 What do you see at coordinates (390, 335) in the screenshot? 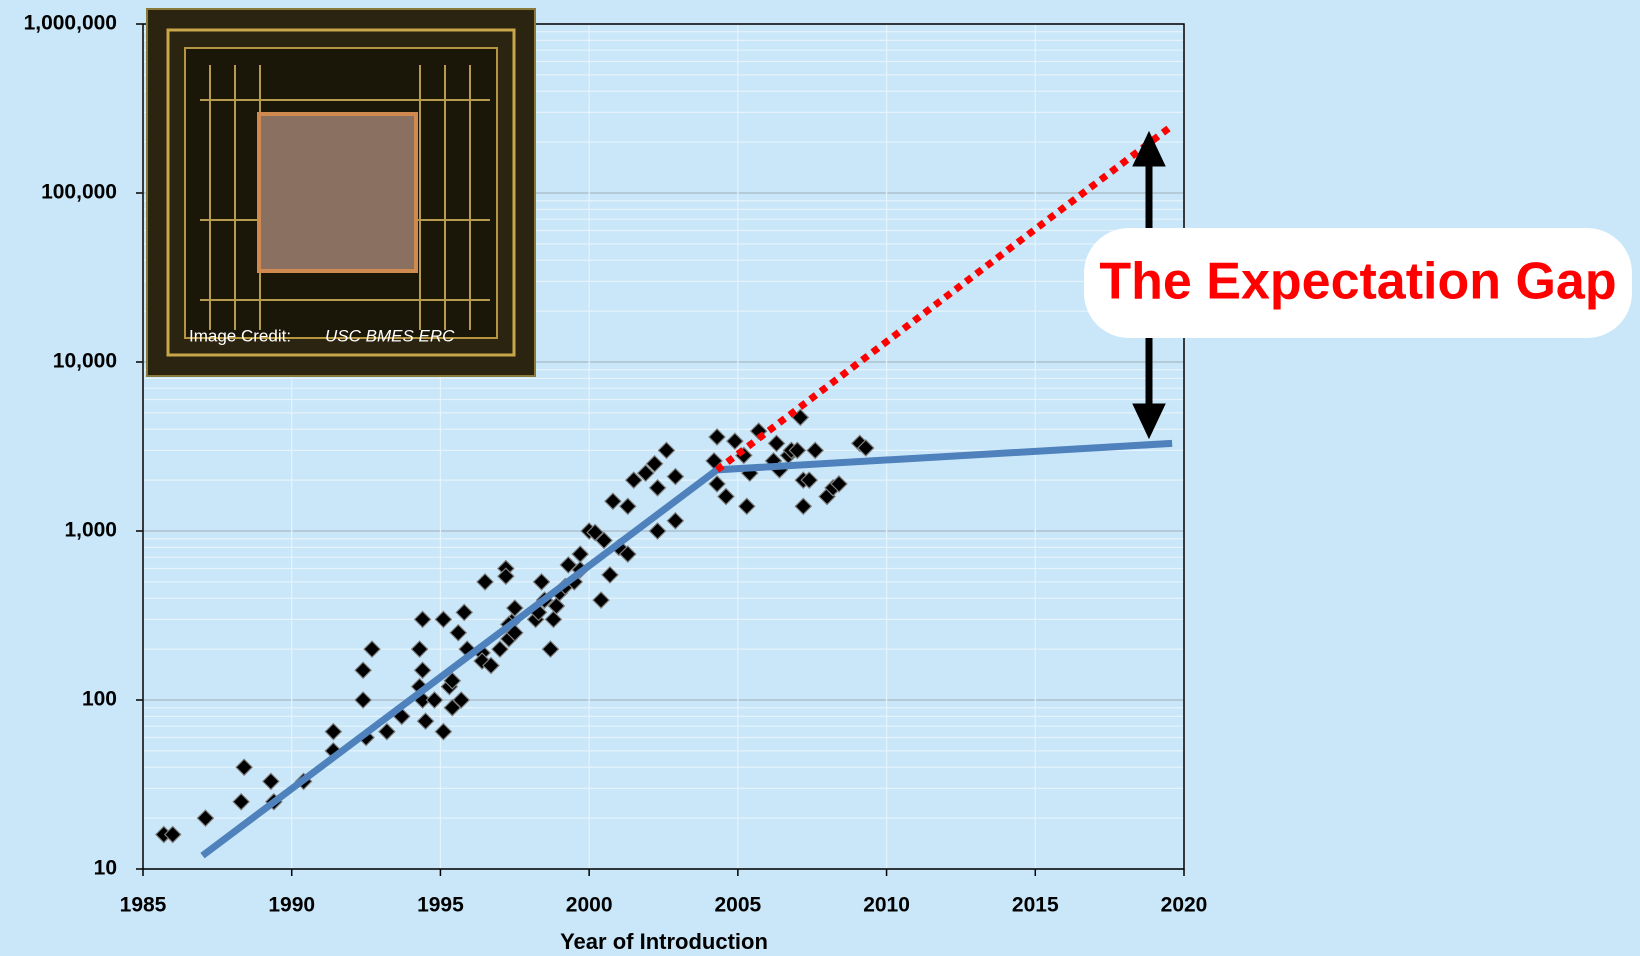
I see `image-credit-source: USC BMES ERC` at bounding box center [390, 335].